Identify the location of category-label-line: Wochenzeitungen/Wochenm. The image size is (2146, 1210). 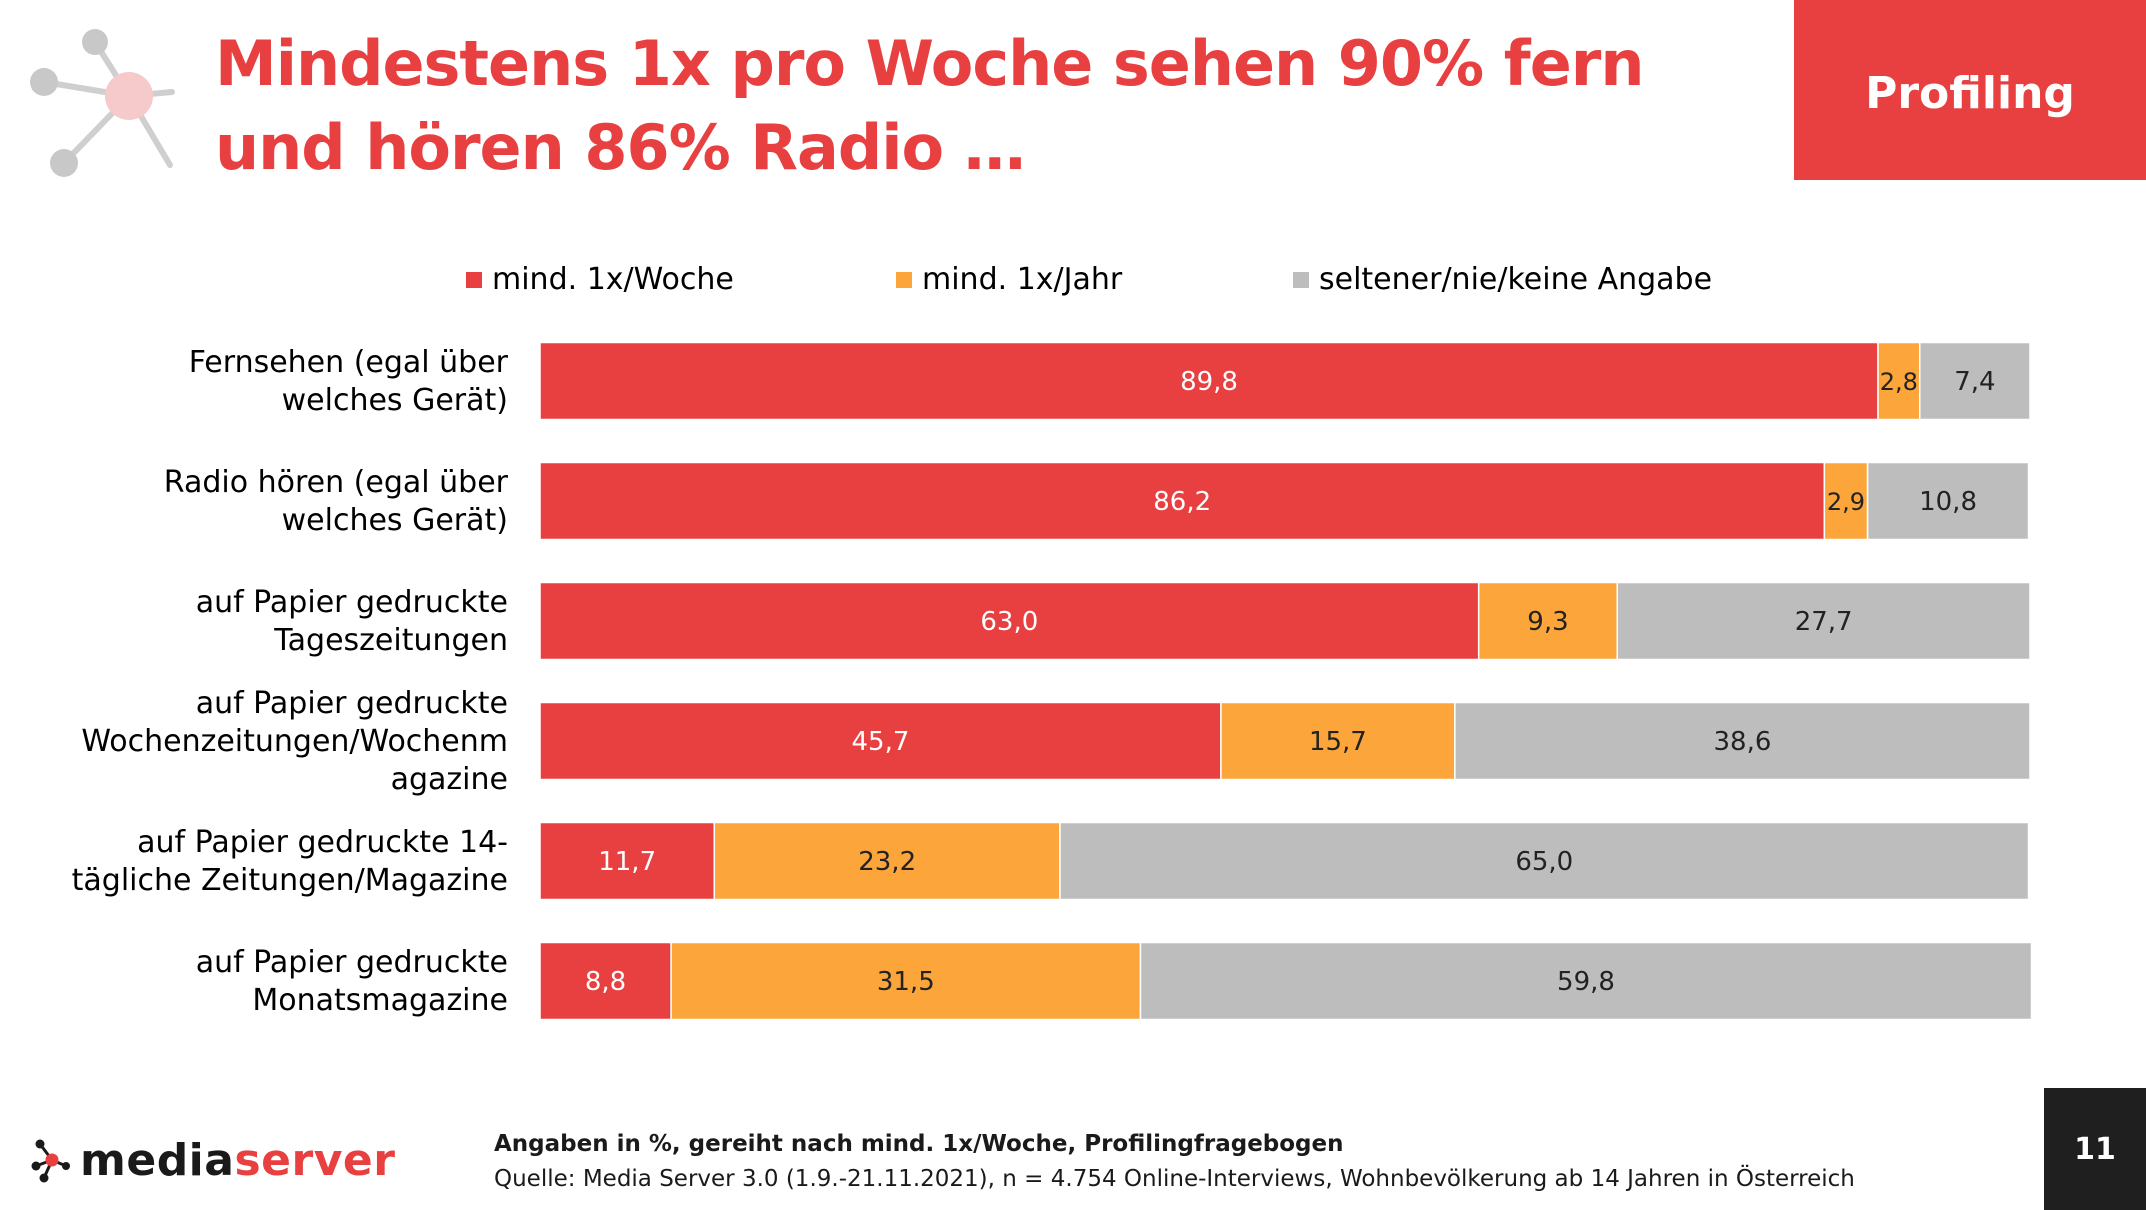
(294, 741).